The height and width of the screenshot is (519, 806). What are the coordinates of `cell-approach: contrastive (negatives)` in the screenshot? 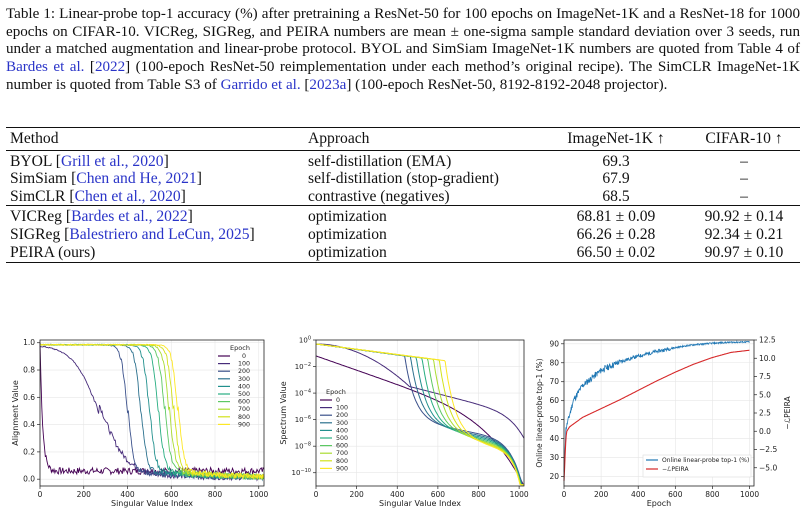 It's located at (379, 196).